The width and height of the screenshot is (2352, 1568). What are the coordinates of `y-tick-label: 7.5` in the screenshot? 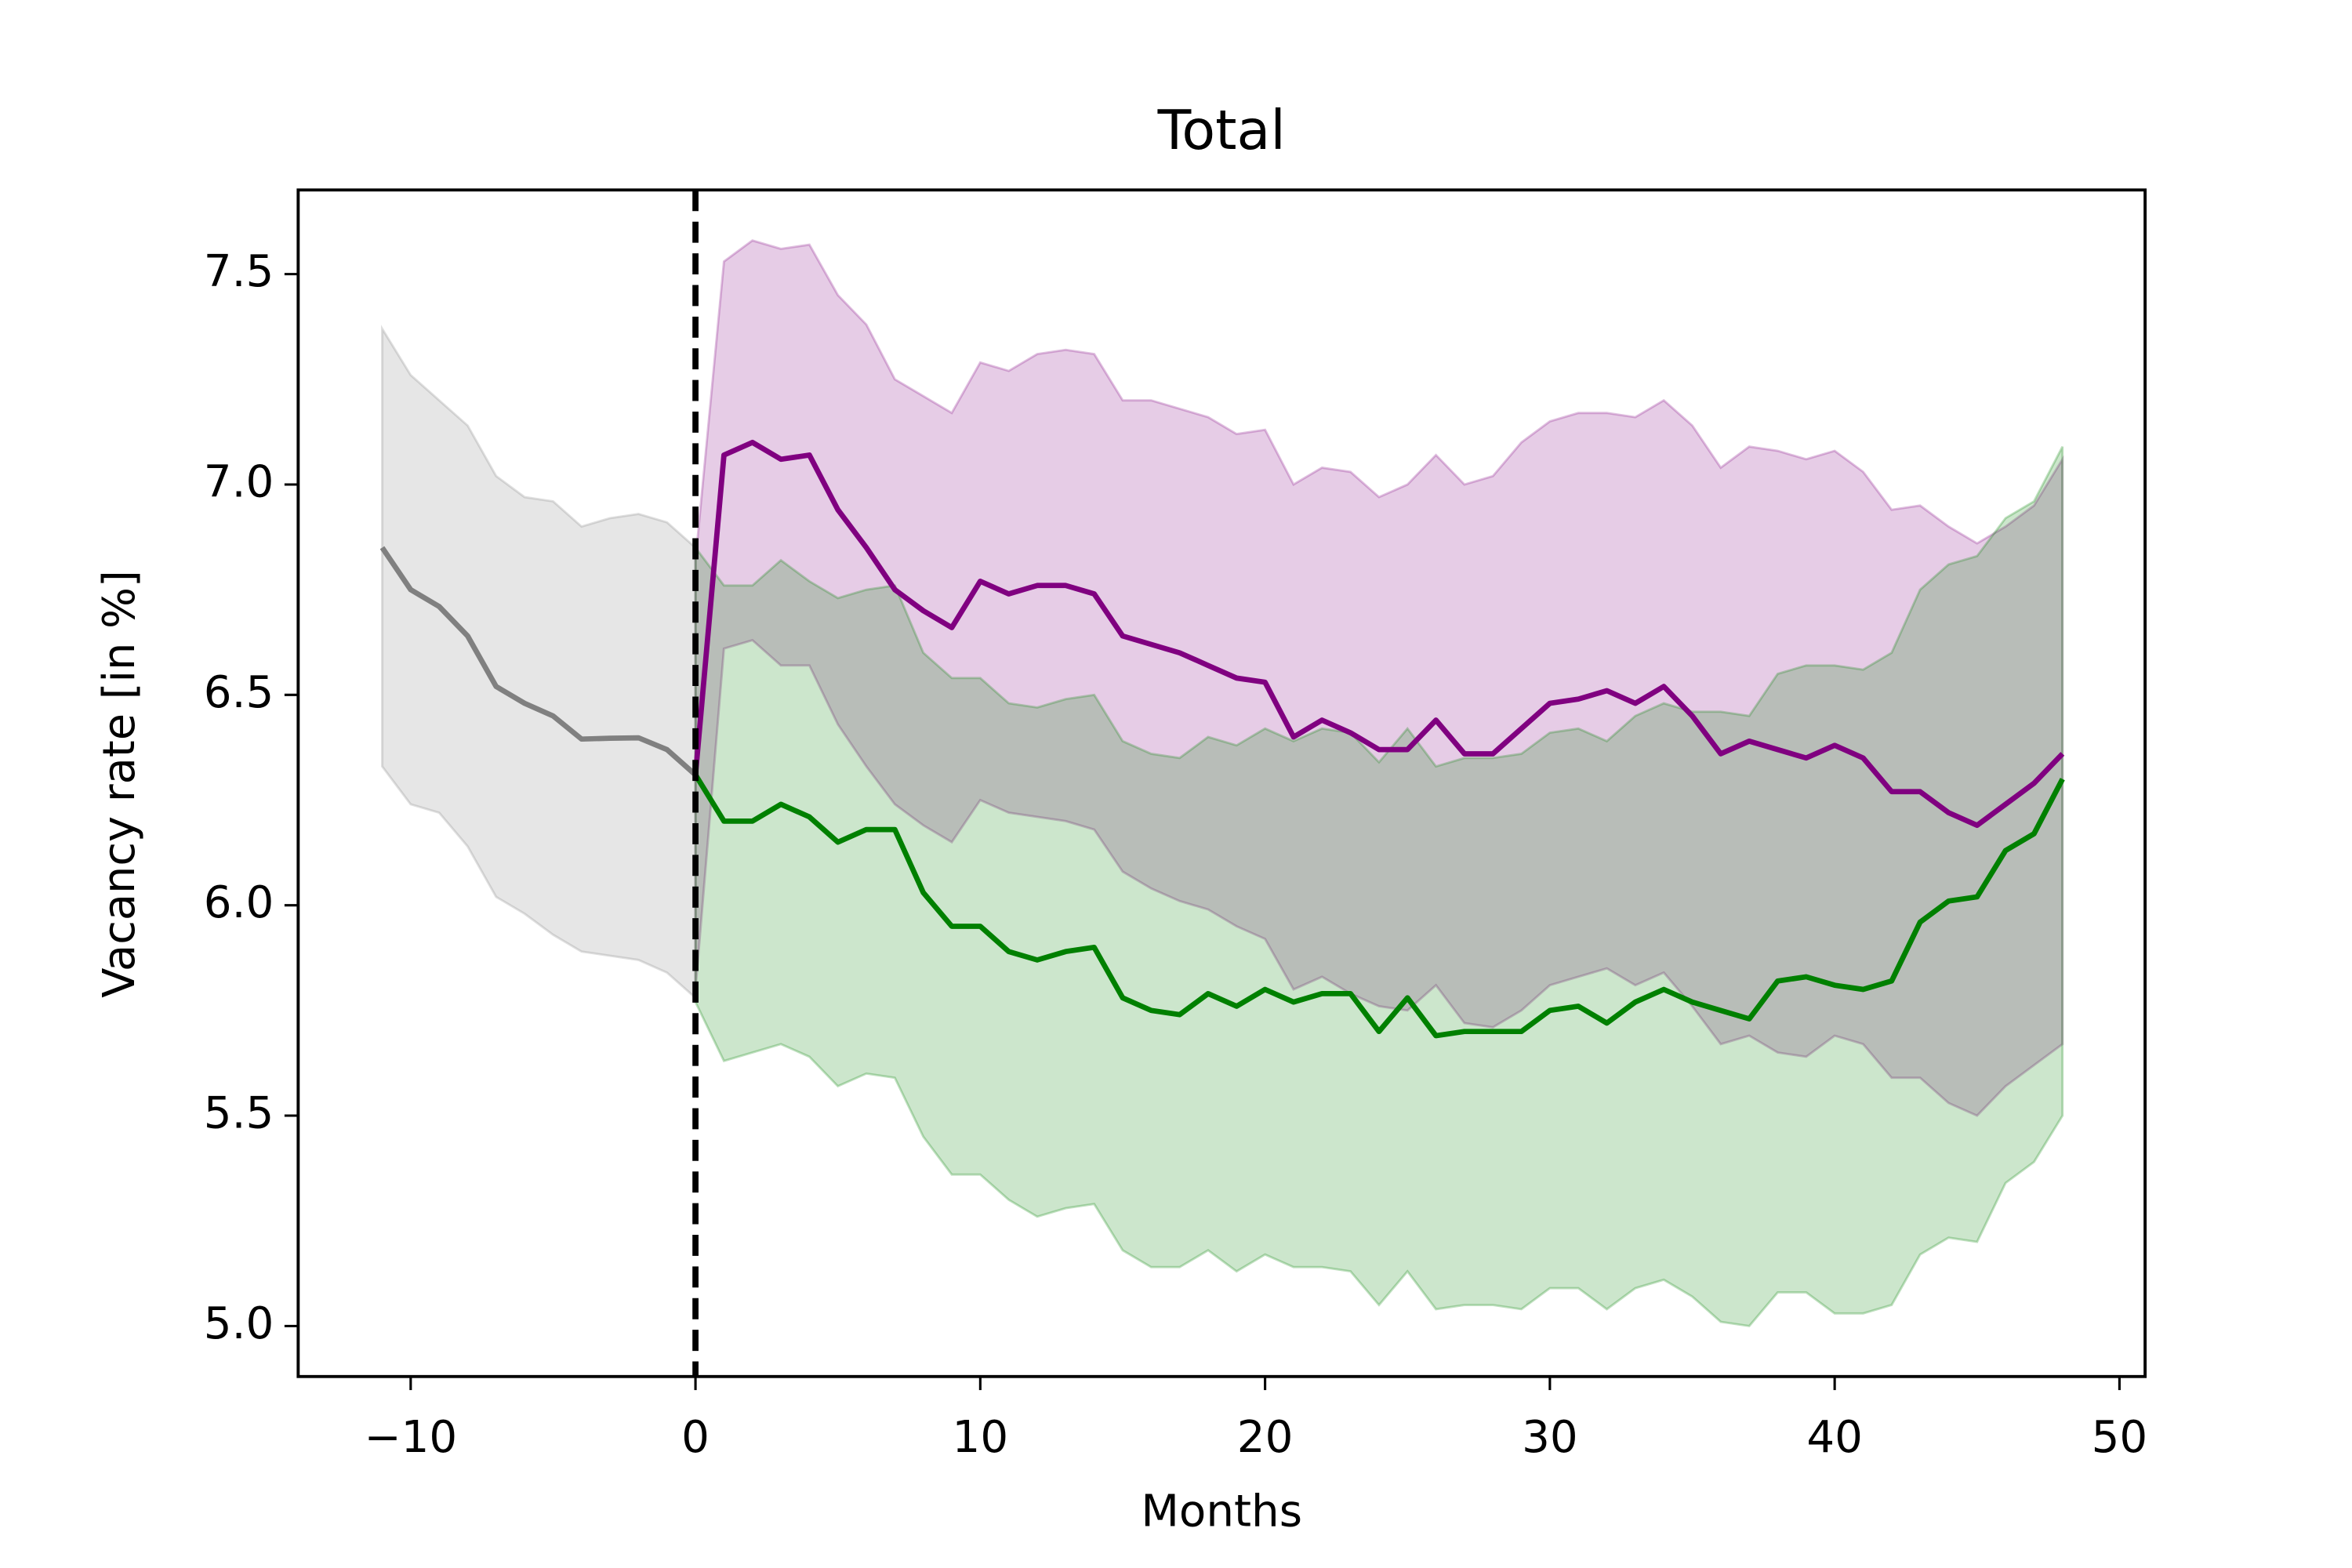 It's located at (239, 271).